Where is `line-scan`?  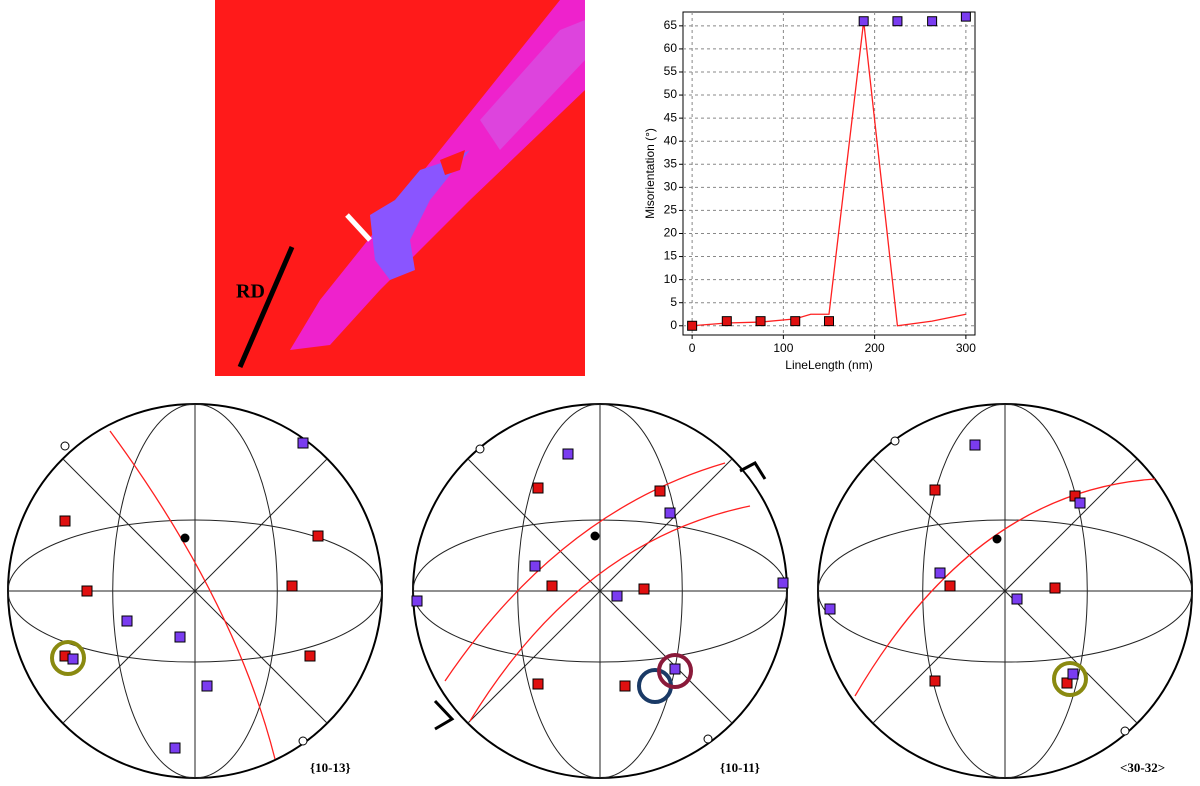
line-scan is located at coordinates (358, 227).